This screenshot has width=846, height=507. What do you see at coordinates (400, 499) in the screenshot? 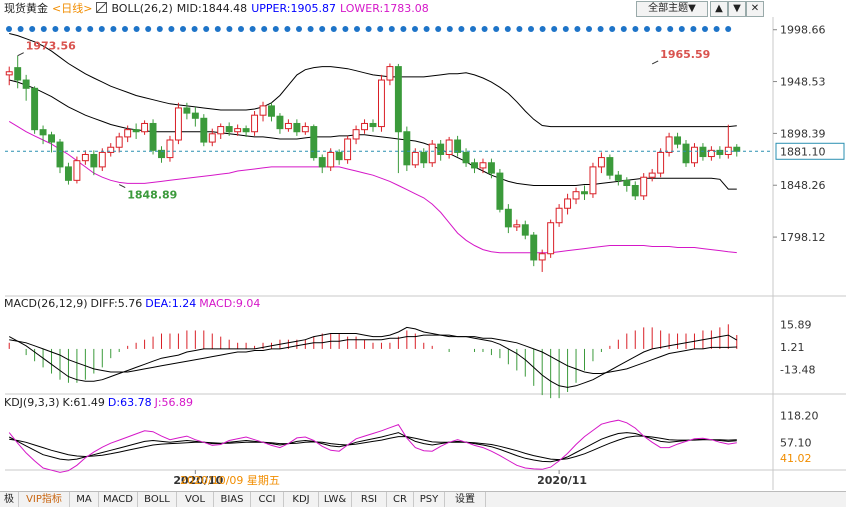
I see `tab-11: CR` at bounding box center [400, 499].